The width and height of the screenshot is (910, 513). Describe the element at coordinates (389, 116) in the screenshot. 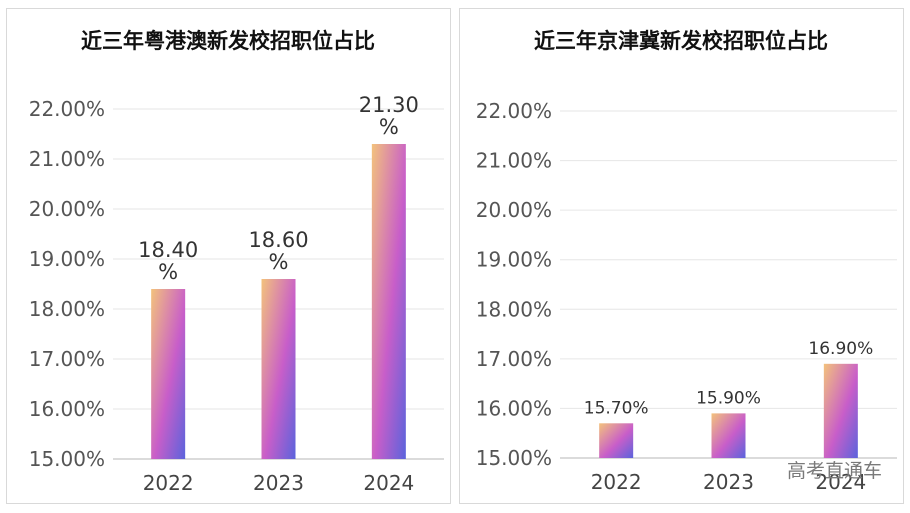

I see `data-label: 21.30%` at that location.